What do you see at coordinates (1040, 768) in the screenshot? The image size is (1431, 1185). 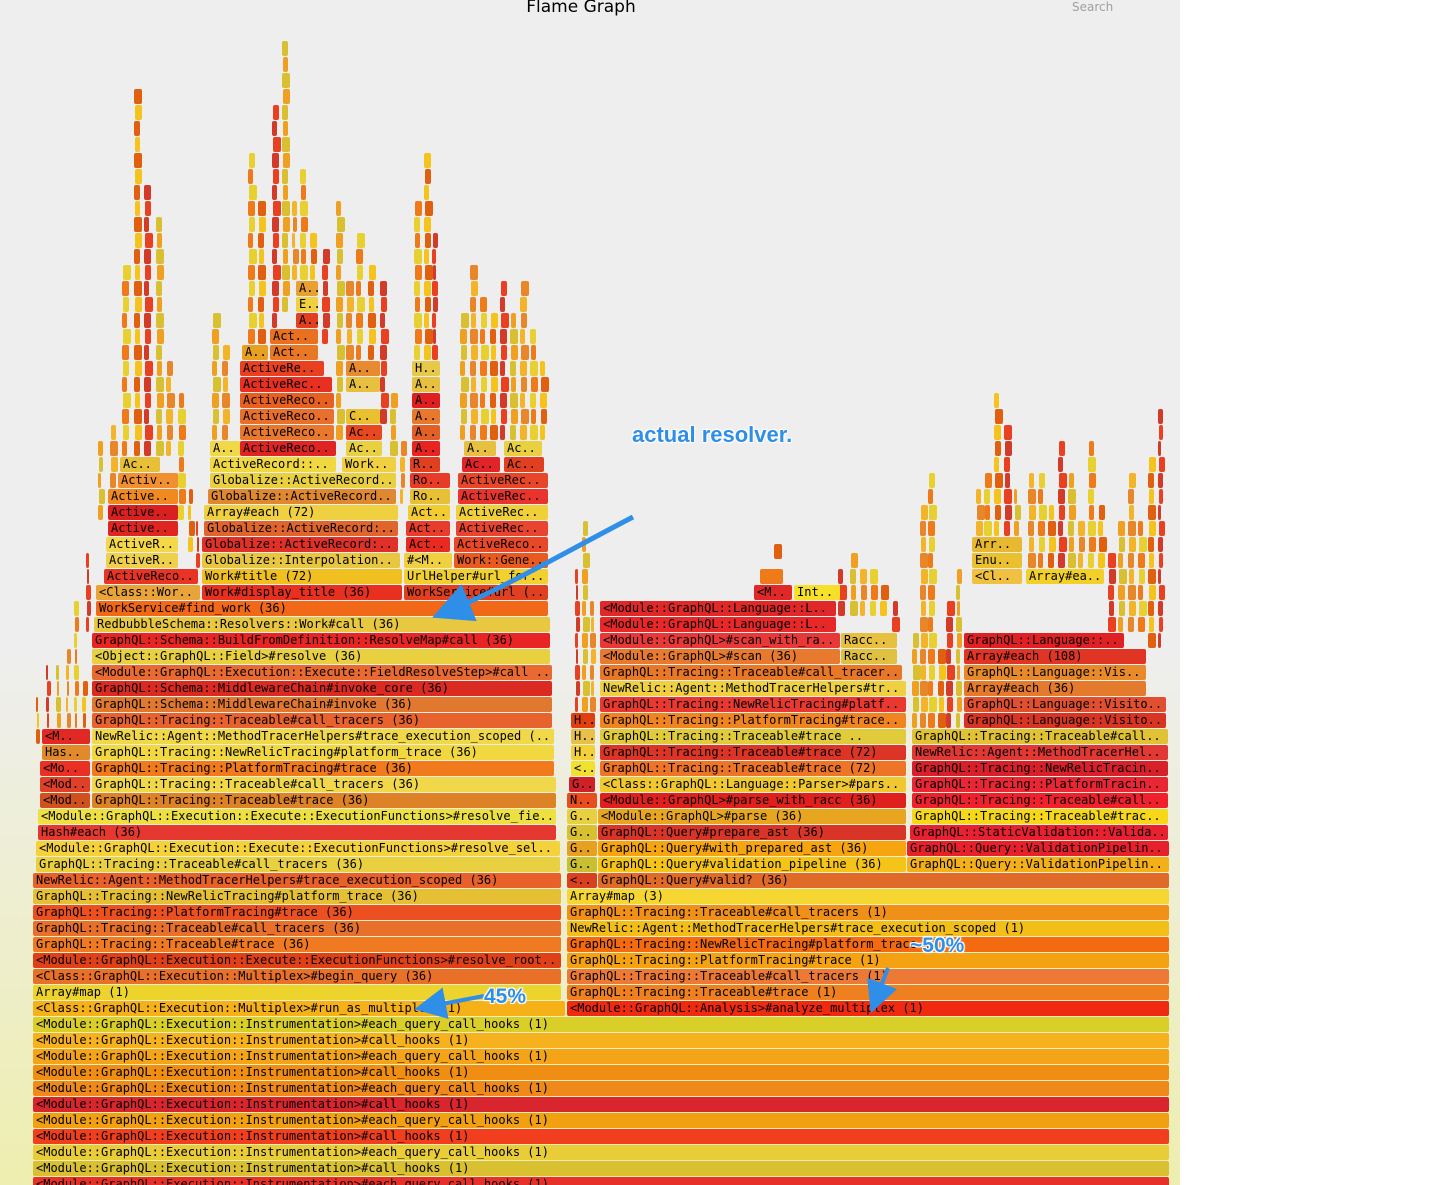 I see `flame-frame: GraphQL::Tracing::NewRelicTracin..` at bounding box center [1040, 768].